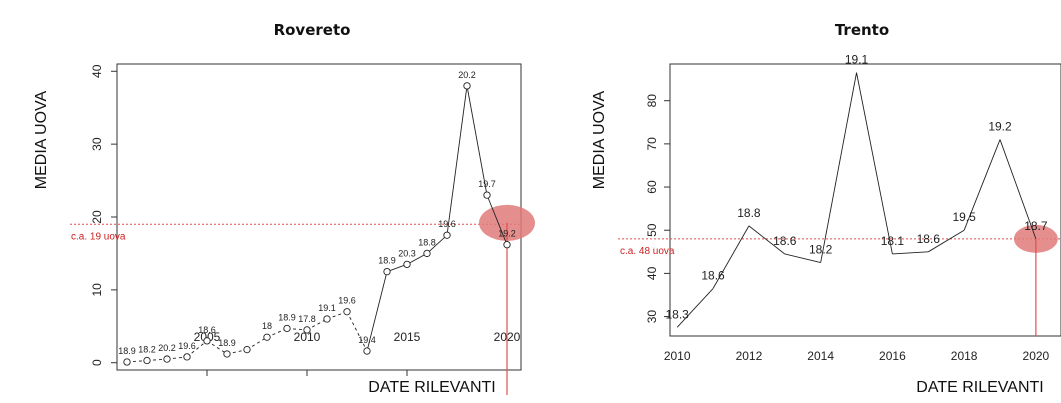  What do you see at coordinates (407, 337) in the screenshot?
I see `x-tick-label: 2015` at bounding box center [407, 337].